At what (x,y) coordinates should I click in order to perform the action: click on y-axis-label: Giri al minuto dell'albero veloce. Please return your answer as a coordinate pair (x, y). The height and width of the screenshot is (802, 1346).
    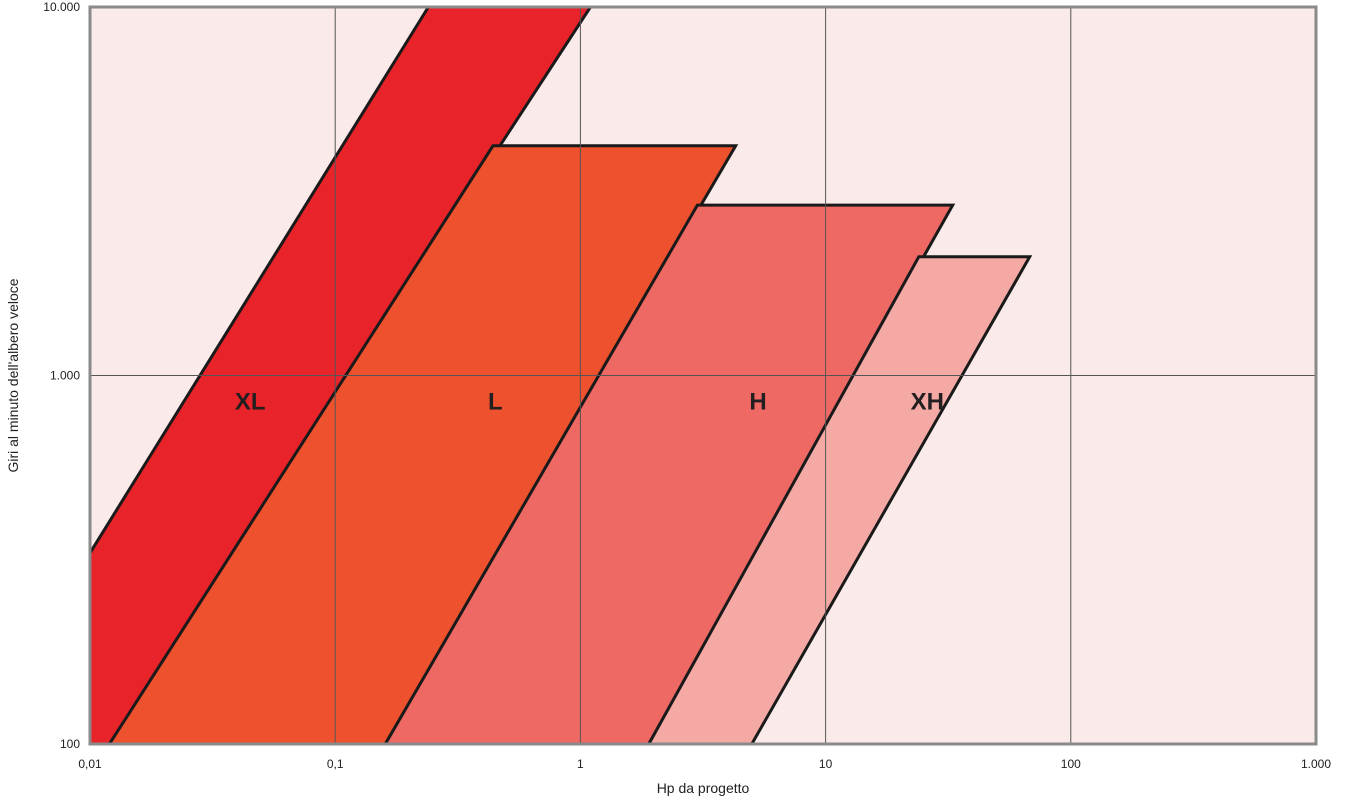
    Looking at the image, I should click on (13, 375).